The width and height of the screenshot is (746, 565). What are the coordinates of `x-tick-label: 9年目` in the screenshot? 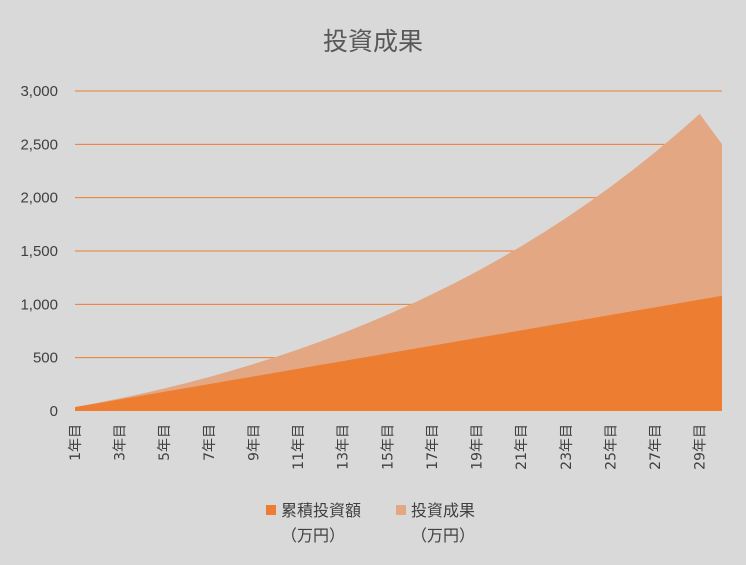 It's located at (255, 442).